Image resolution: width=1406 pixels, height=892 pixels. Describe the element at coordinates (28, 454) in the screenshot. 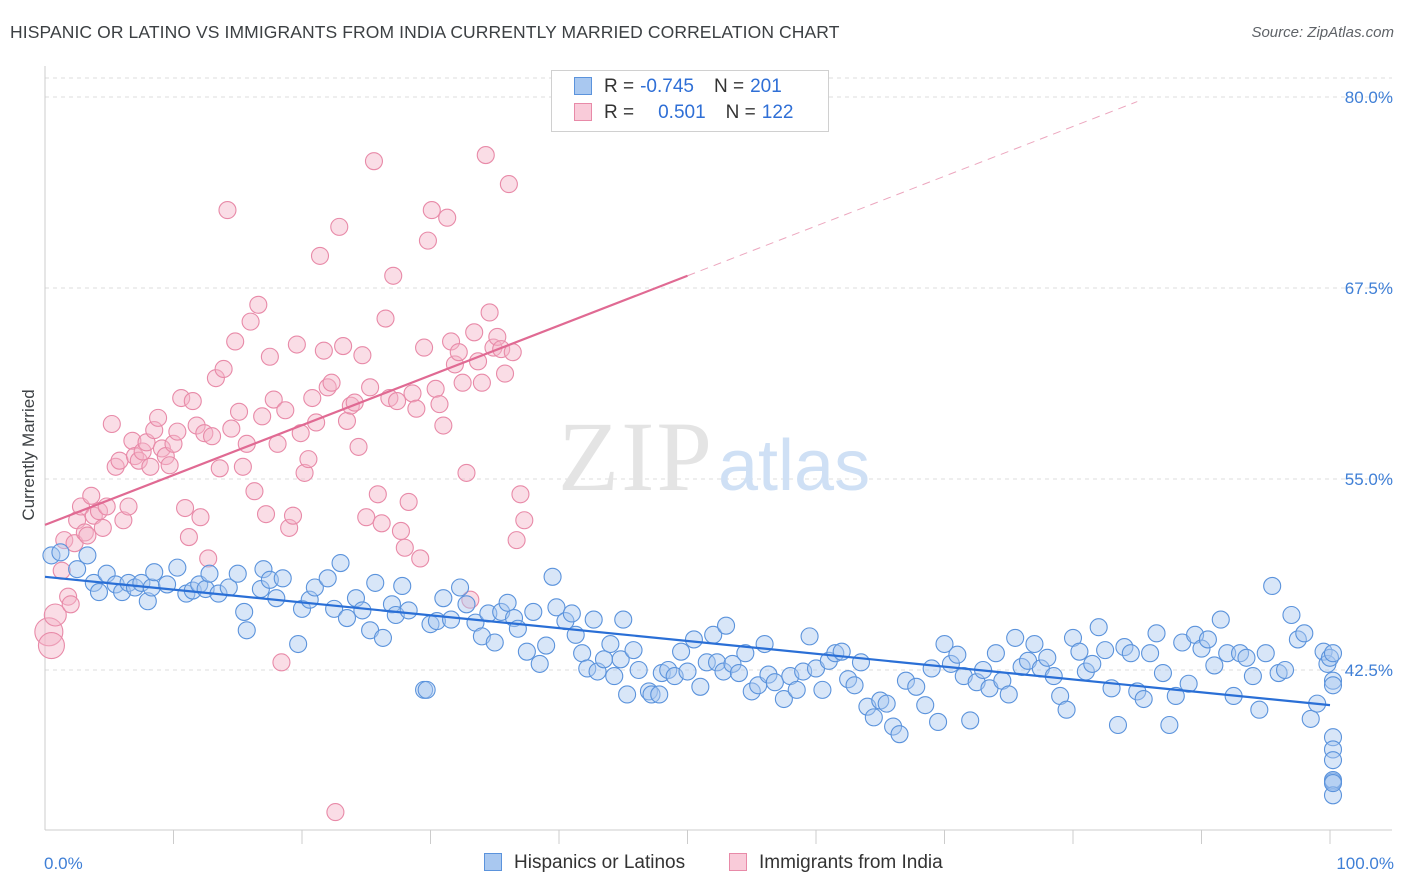

I see `y-axis-label: Currently Married` at that location.